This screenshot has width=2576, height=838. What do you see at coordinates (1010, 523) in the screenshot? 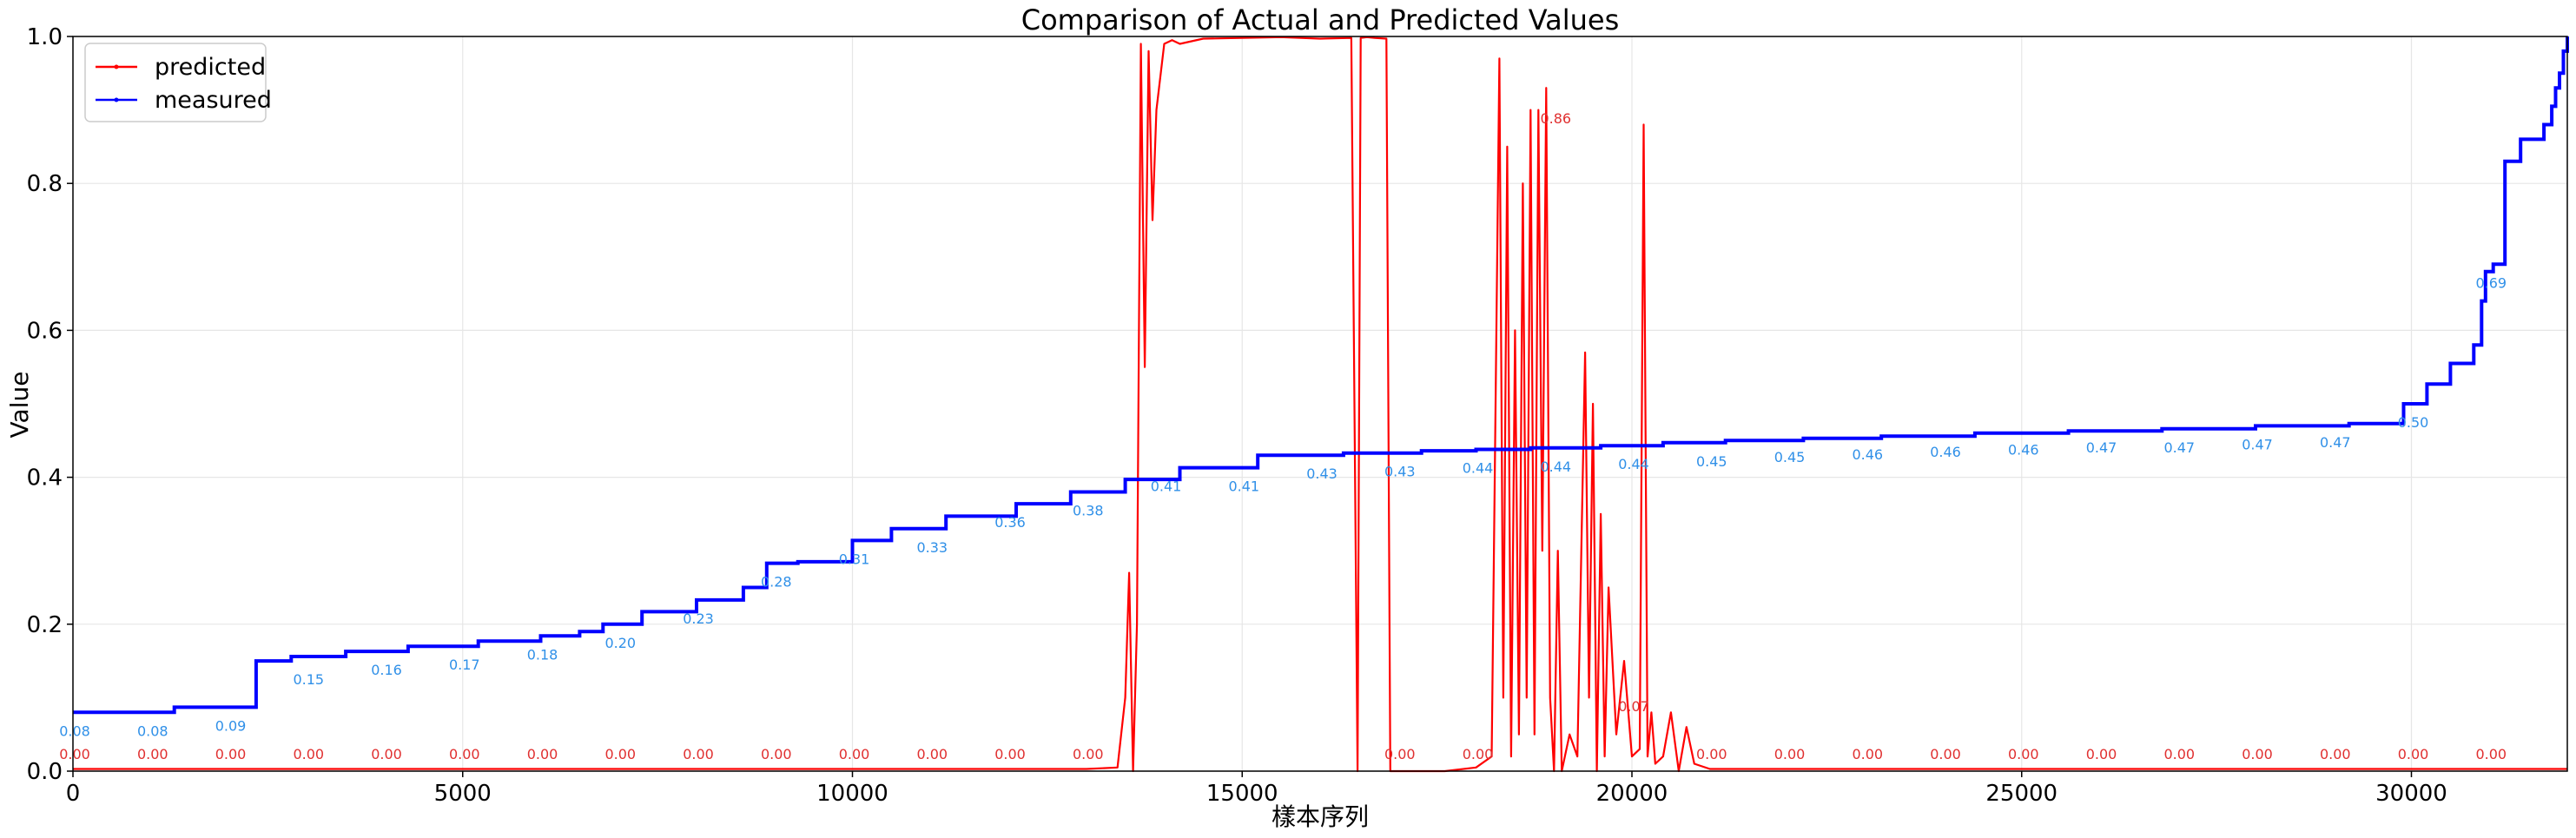
I see `measured-data-label: 0.36` at bounding box center [1010, 523].